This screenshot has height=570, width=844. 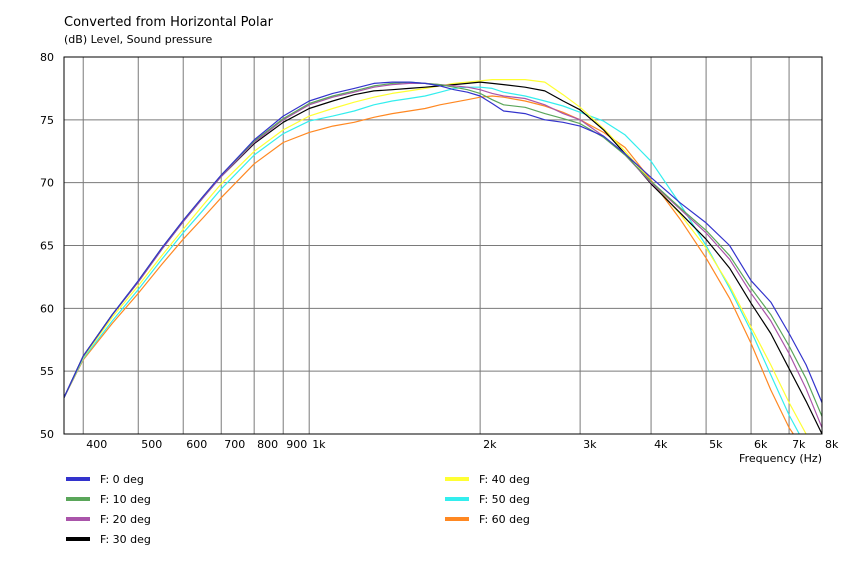 I want to click on y-tick-labels: 80 75 70 65 60 55 50, so click(x=47, y=246).